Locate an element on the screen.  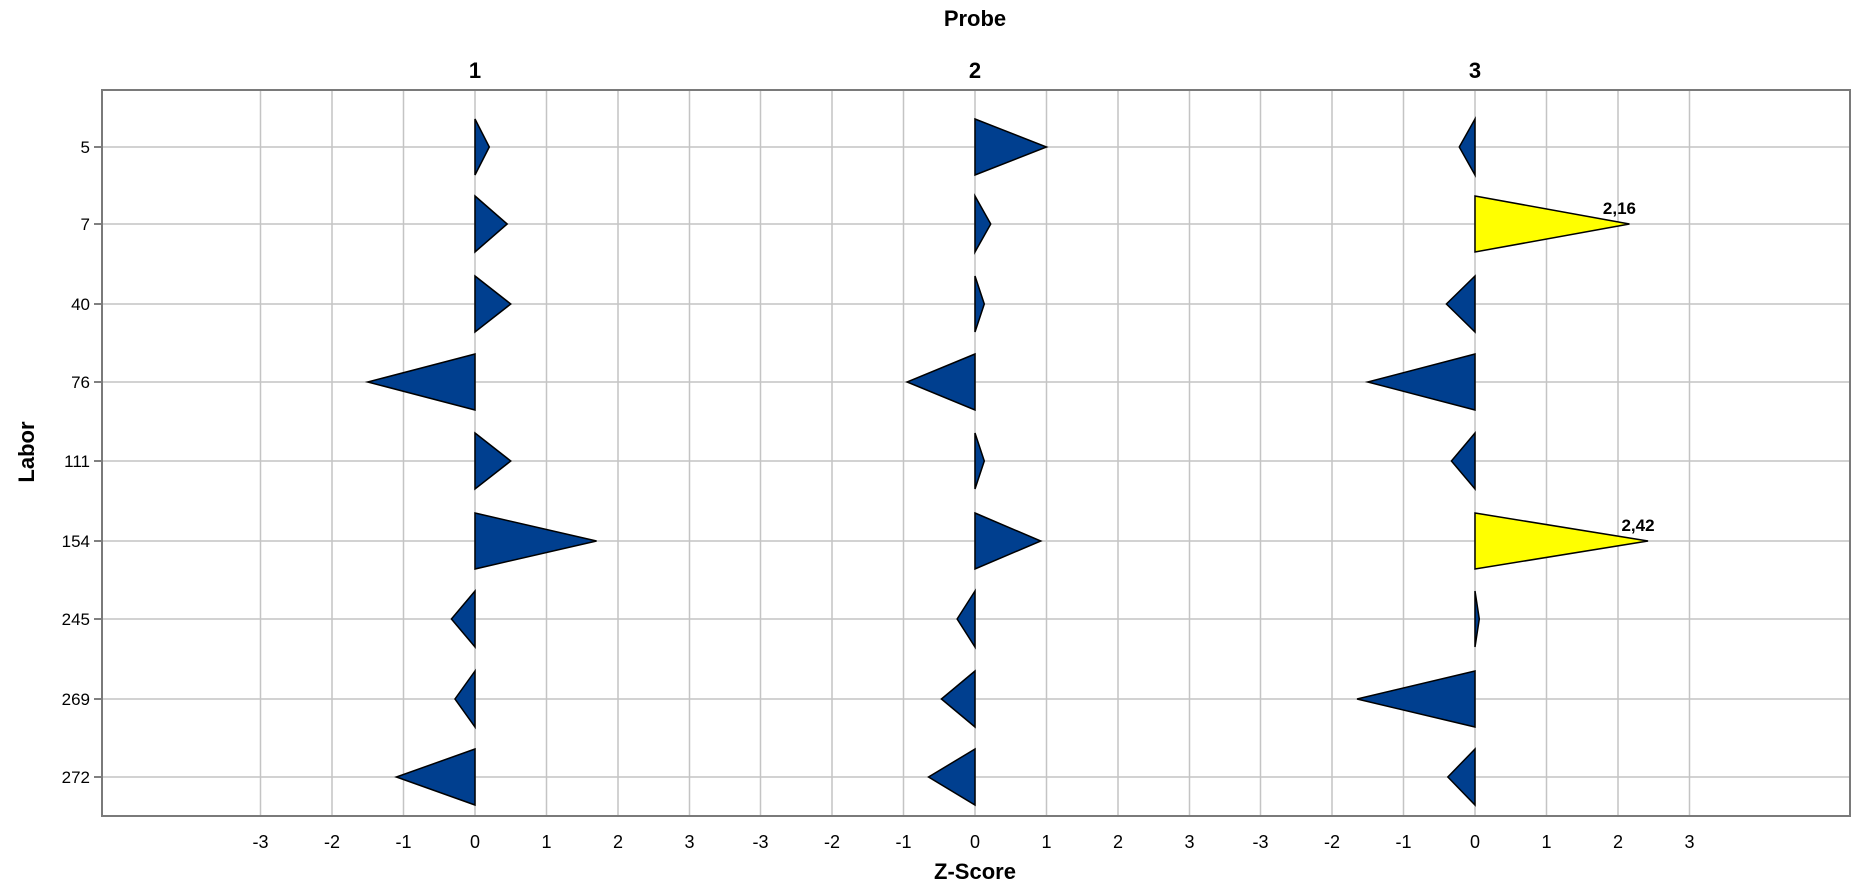
x-axis-title: Z-Score is located at coordinates (975, 871).